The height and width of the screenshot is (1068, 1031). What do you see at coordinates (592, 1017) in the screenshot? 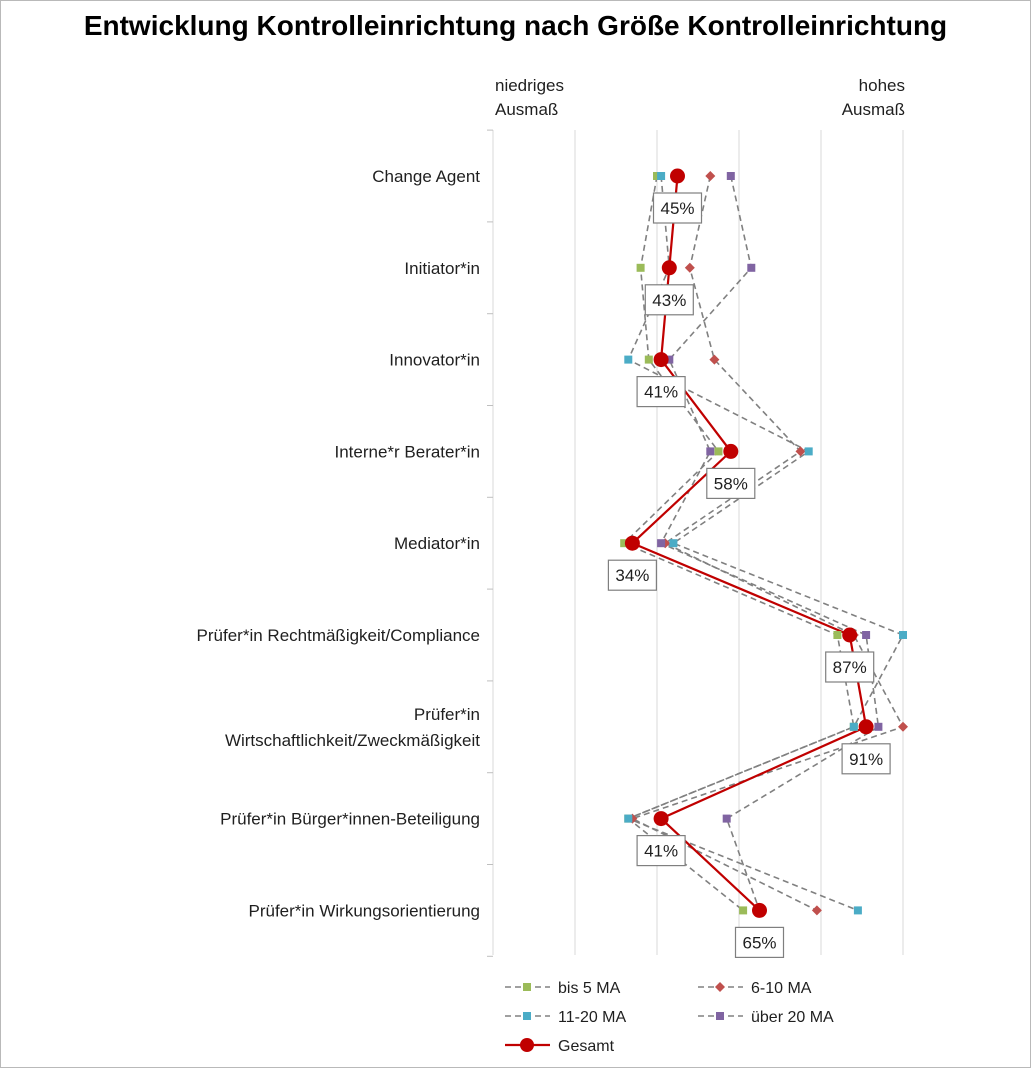
I see `legend-label: 11-20 MA` at bounding box center [592, 1017].